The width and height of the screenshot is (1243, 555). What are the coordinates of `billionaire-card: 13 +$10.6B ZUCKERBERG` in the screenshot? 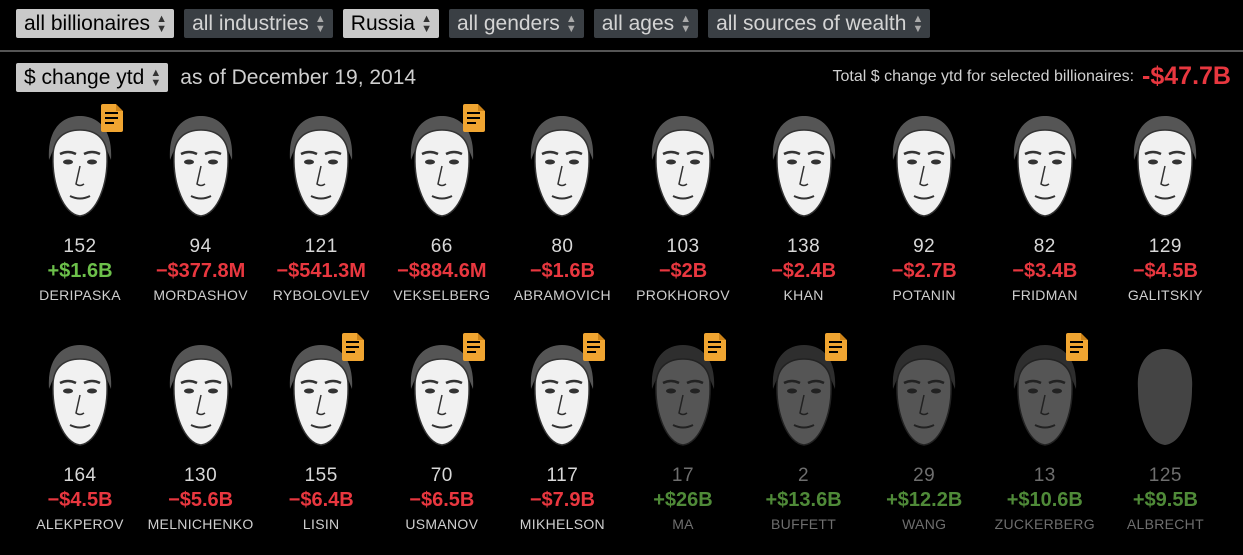 It's located at (1045, 432).